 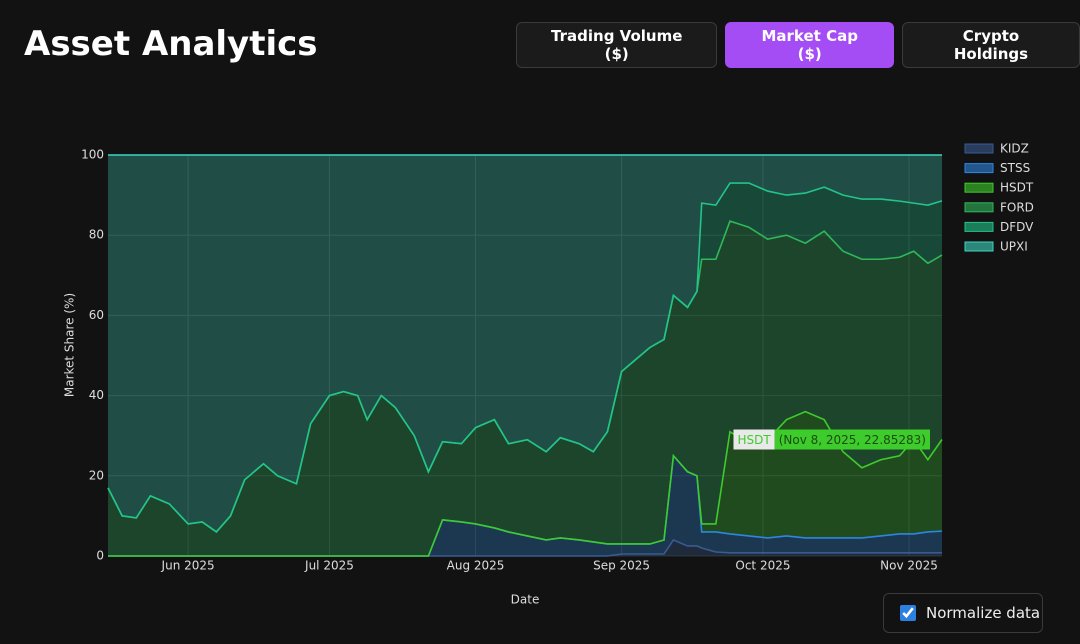 I want to click on y-tick-label: 100, so click(x=92, y=155).